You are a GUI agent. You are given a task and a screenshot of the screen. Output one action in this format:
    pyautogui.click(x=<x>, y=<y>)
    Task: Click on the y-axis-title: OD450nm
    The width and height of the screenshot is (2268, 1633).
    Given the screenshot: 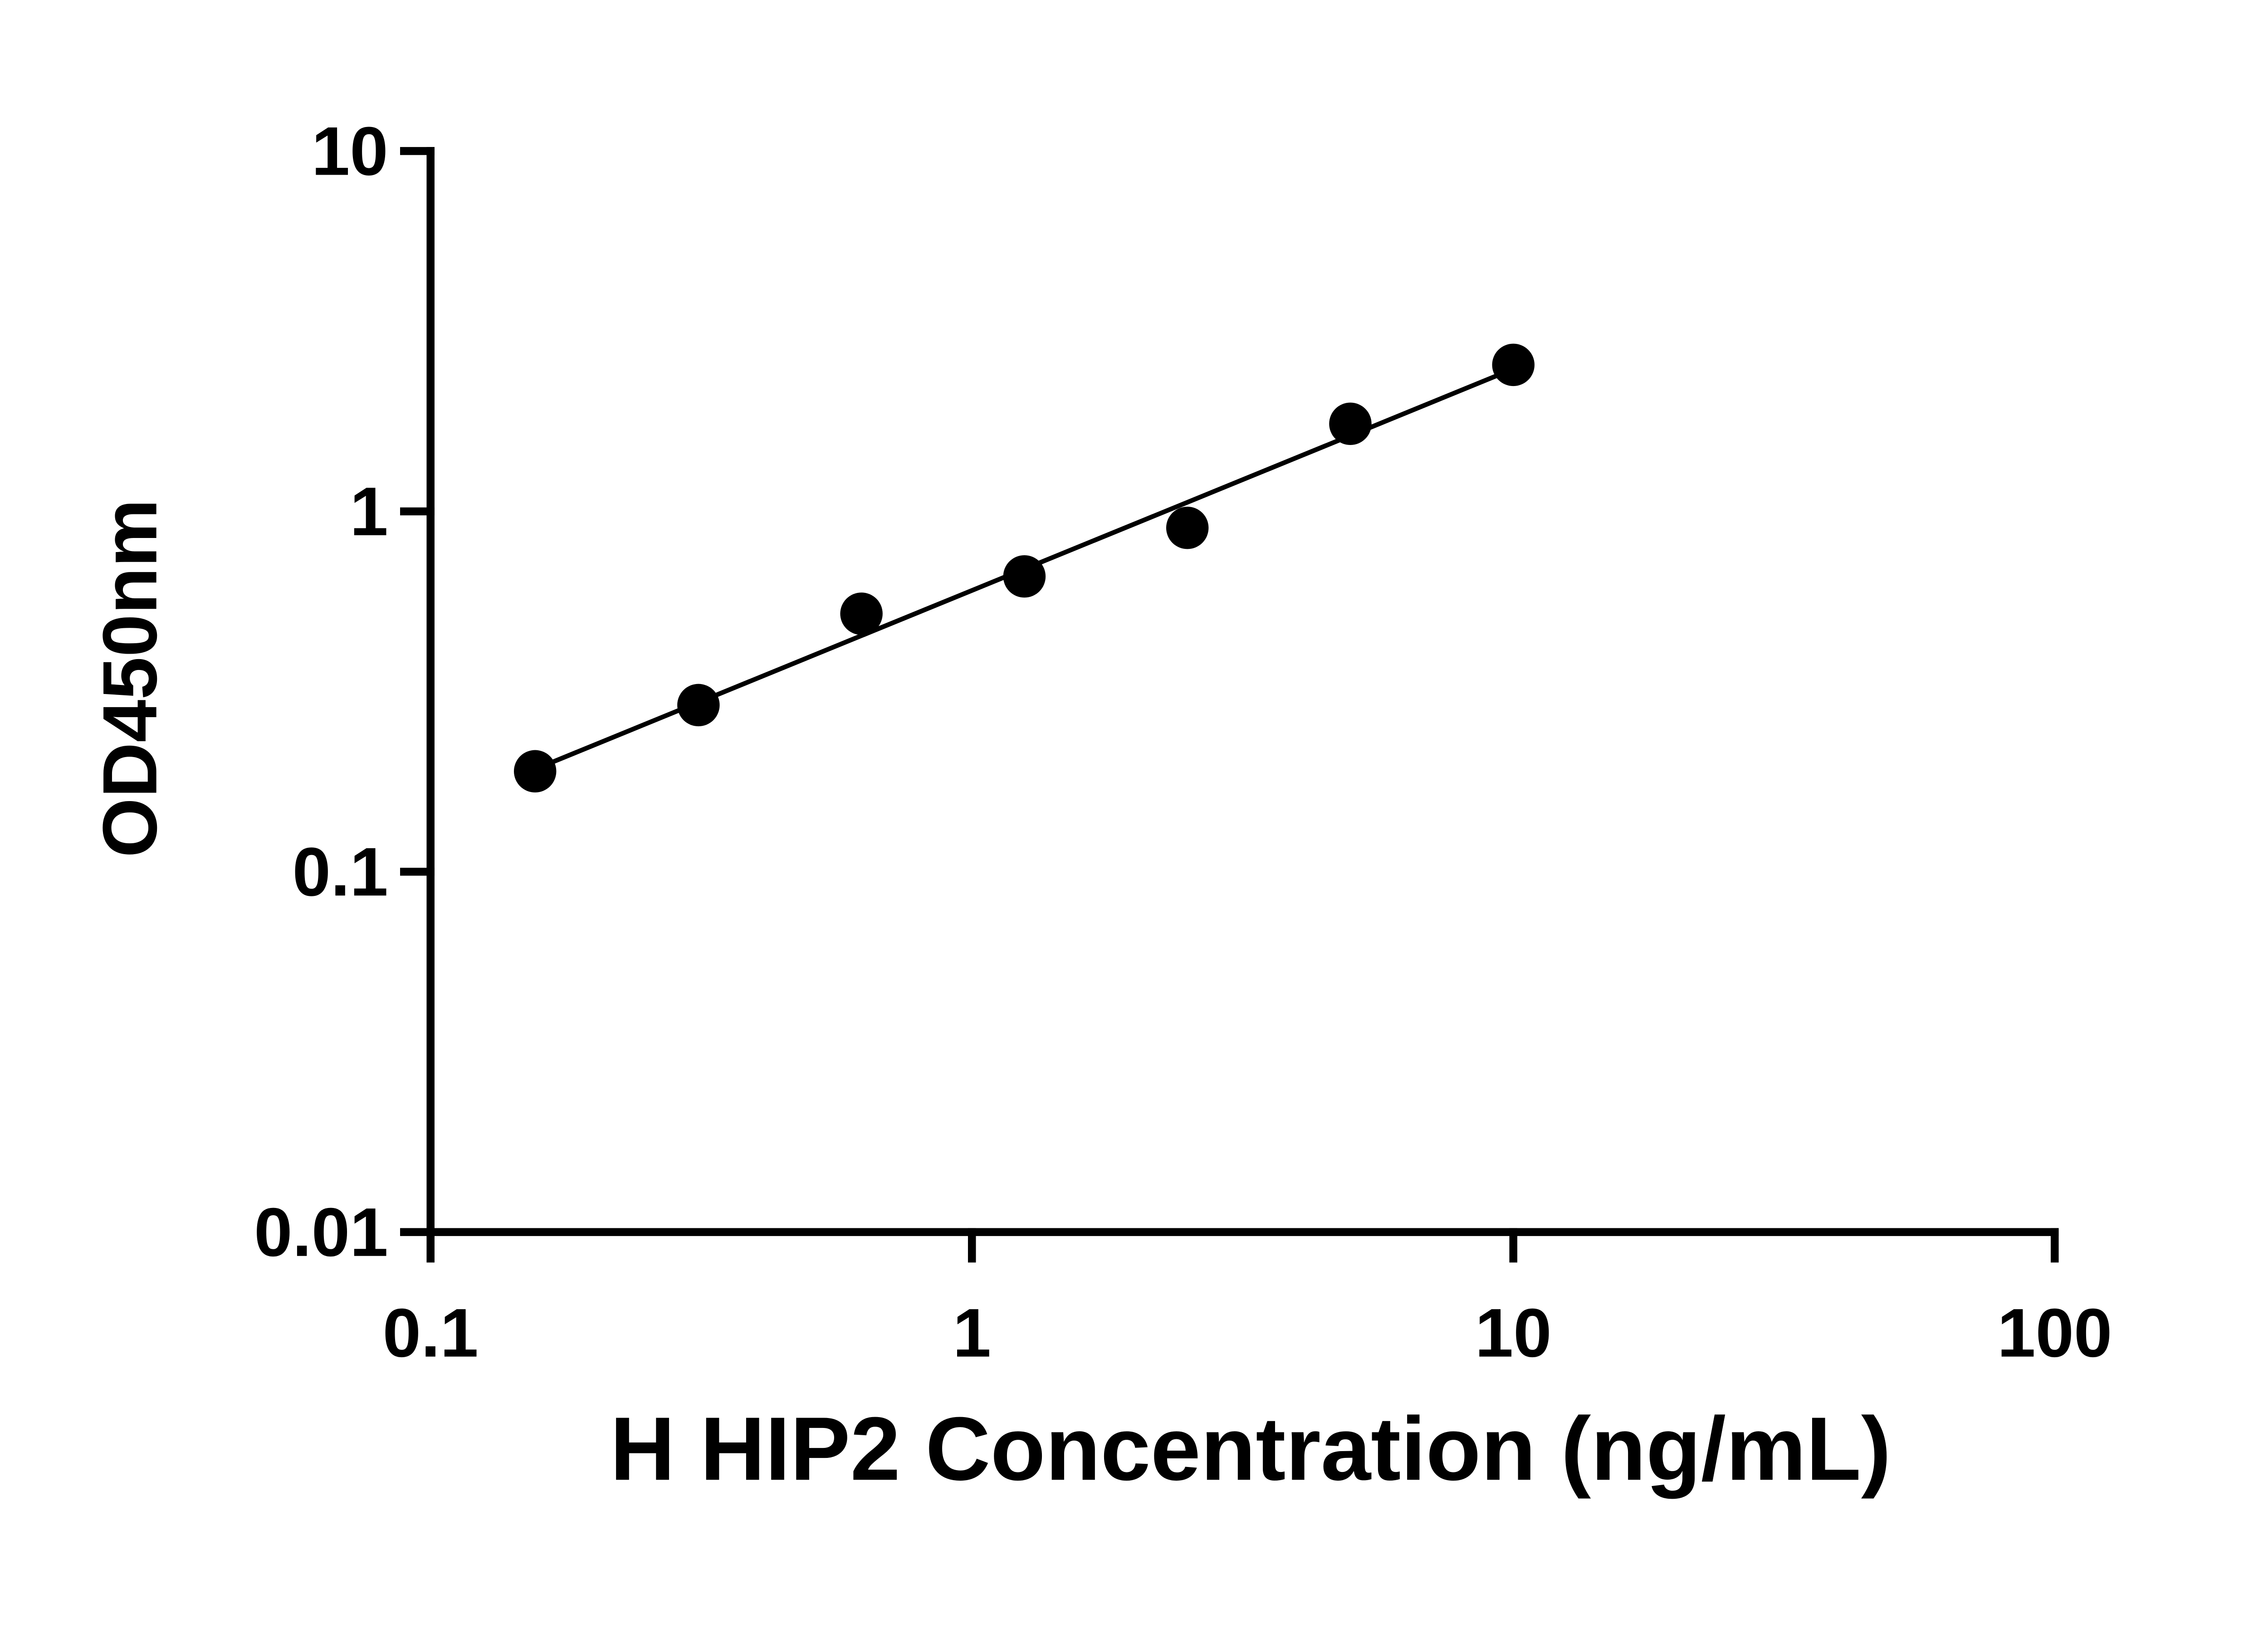 What is the action you would take?
    pyautogui.click(x=130, y=678)
    